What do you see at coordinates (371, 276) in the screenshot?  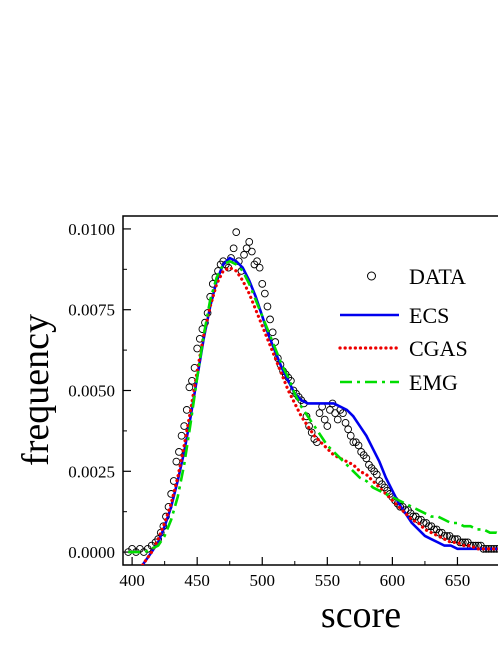 I see `legend-marker-data` at bounding box center [371, 276].